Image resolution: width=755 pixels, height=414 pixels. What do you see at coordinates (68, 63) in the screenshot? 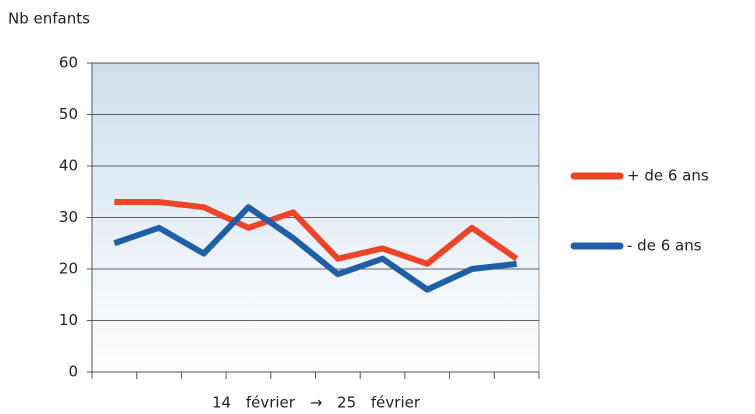
I see `y-tick-label: 60` at bounding box center [68, 63].